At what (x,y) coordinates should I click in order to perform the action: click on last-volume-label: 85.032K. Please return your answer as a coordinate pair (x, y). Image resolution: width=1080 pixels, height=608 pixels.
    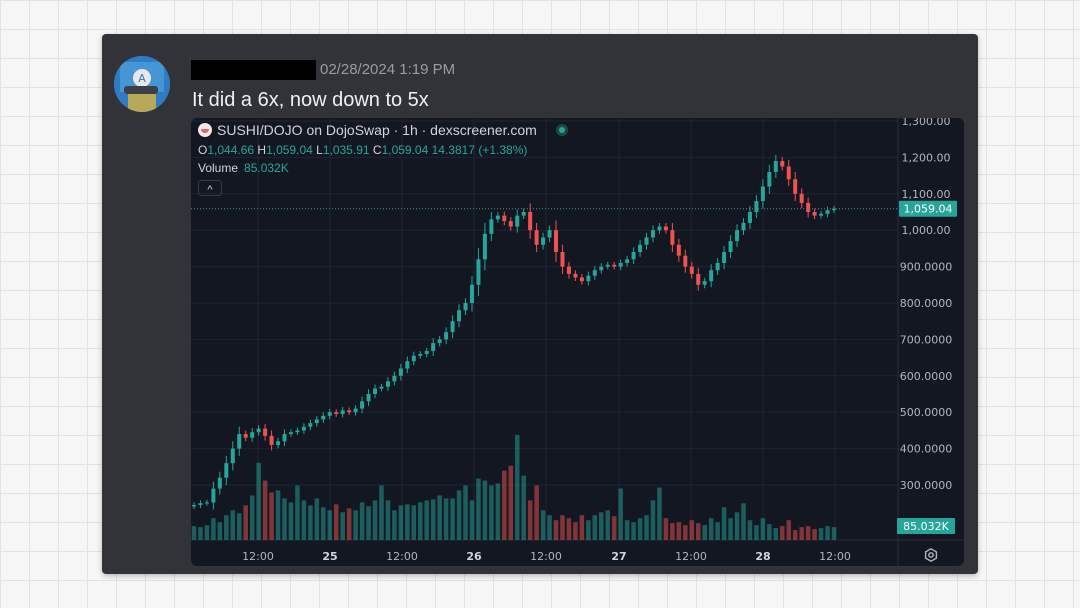
    Looking at the image, I should click on (926, 526).